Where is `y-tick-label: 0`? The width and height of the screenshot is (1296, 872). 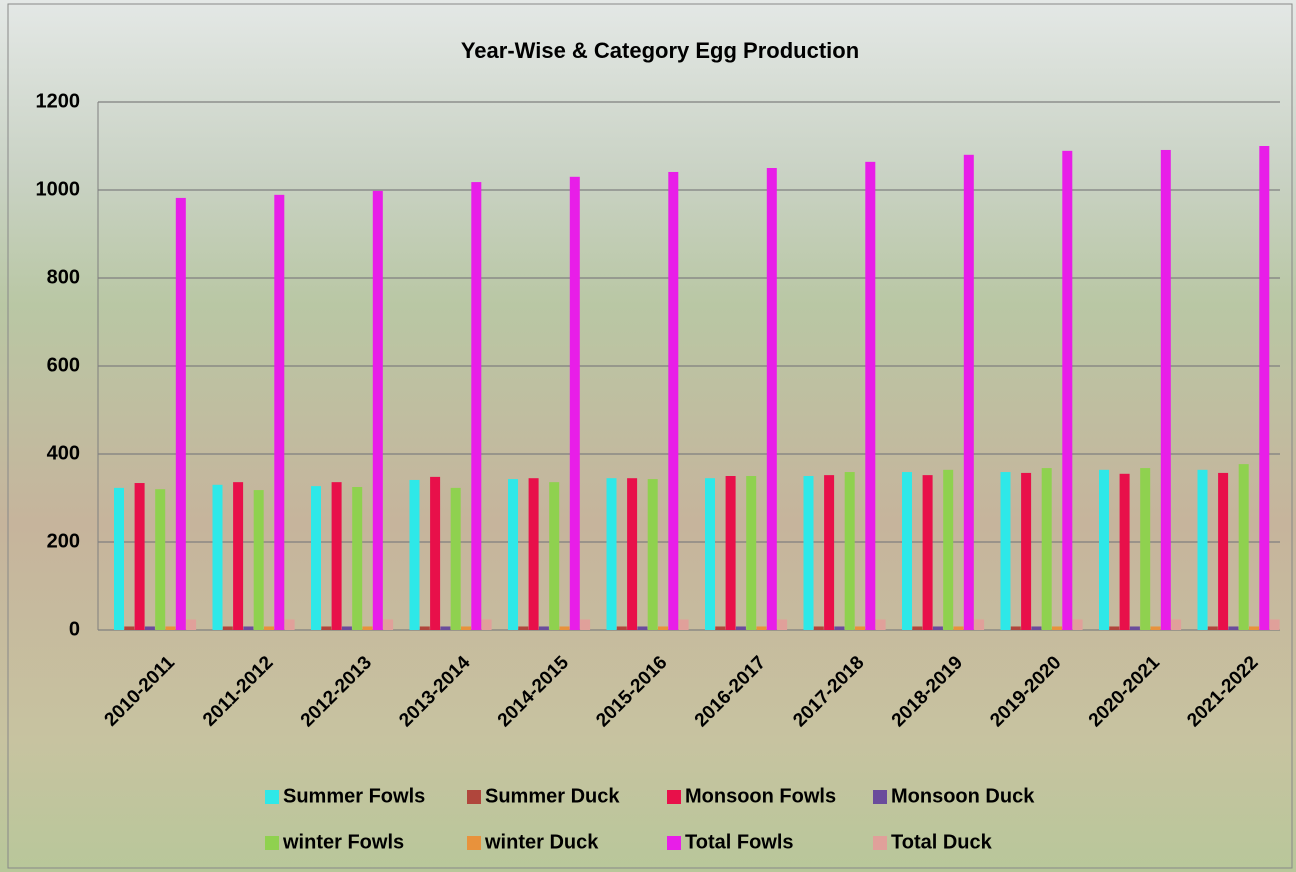
y-tick-label: 0 is located at coordinates (74, 629).